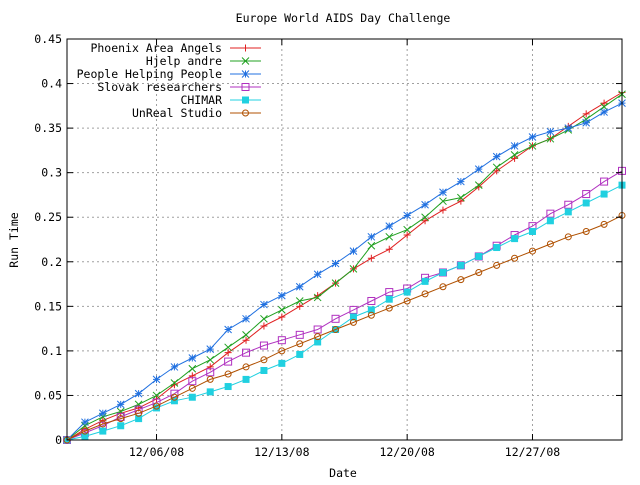 This screenshot has height=485, width=640. I want to click on y-axis-label: Run Time, so click(14, 239).